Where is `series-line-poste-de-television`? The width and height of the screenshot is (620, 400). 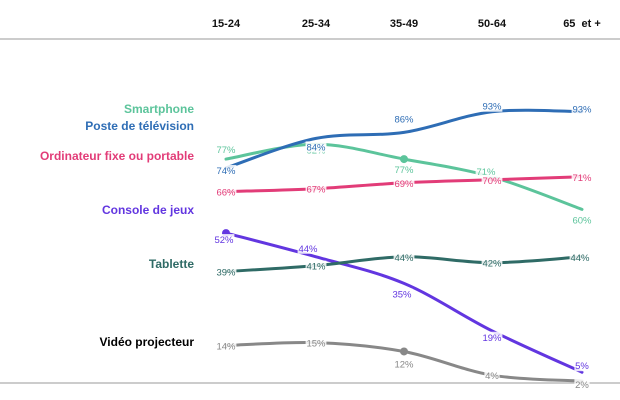 series-line-poste-de-television is located at coordinates (404, 139).